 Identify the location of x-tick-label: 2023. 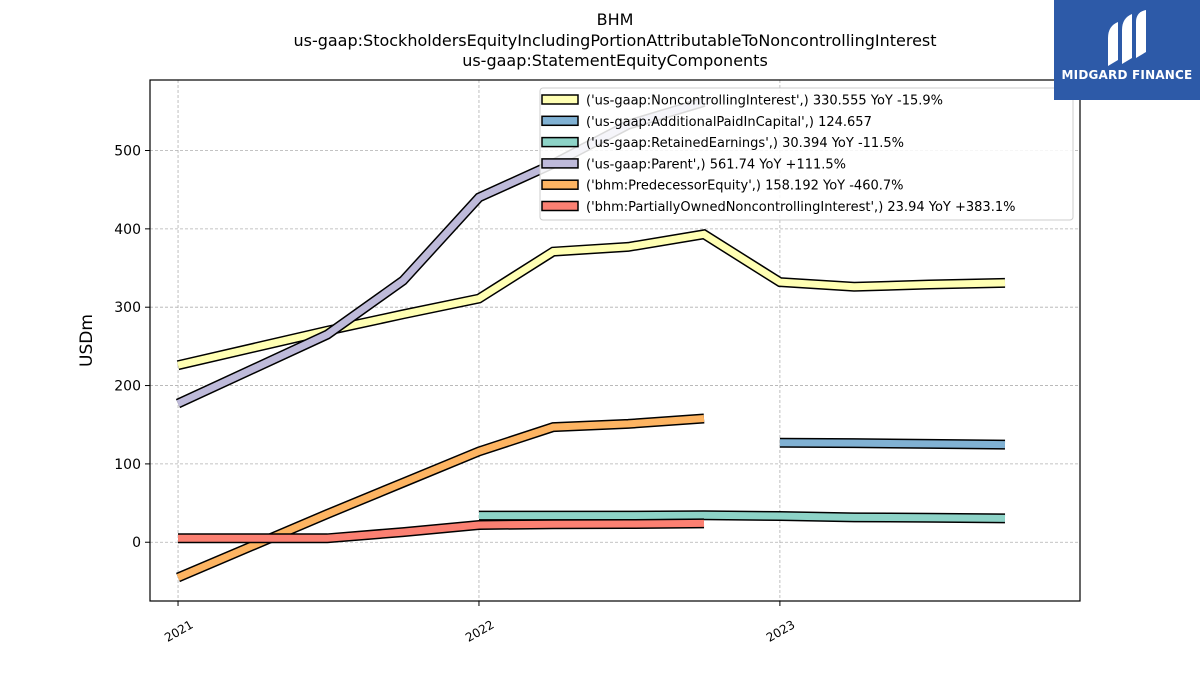
(780, 630).